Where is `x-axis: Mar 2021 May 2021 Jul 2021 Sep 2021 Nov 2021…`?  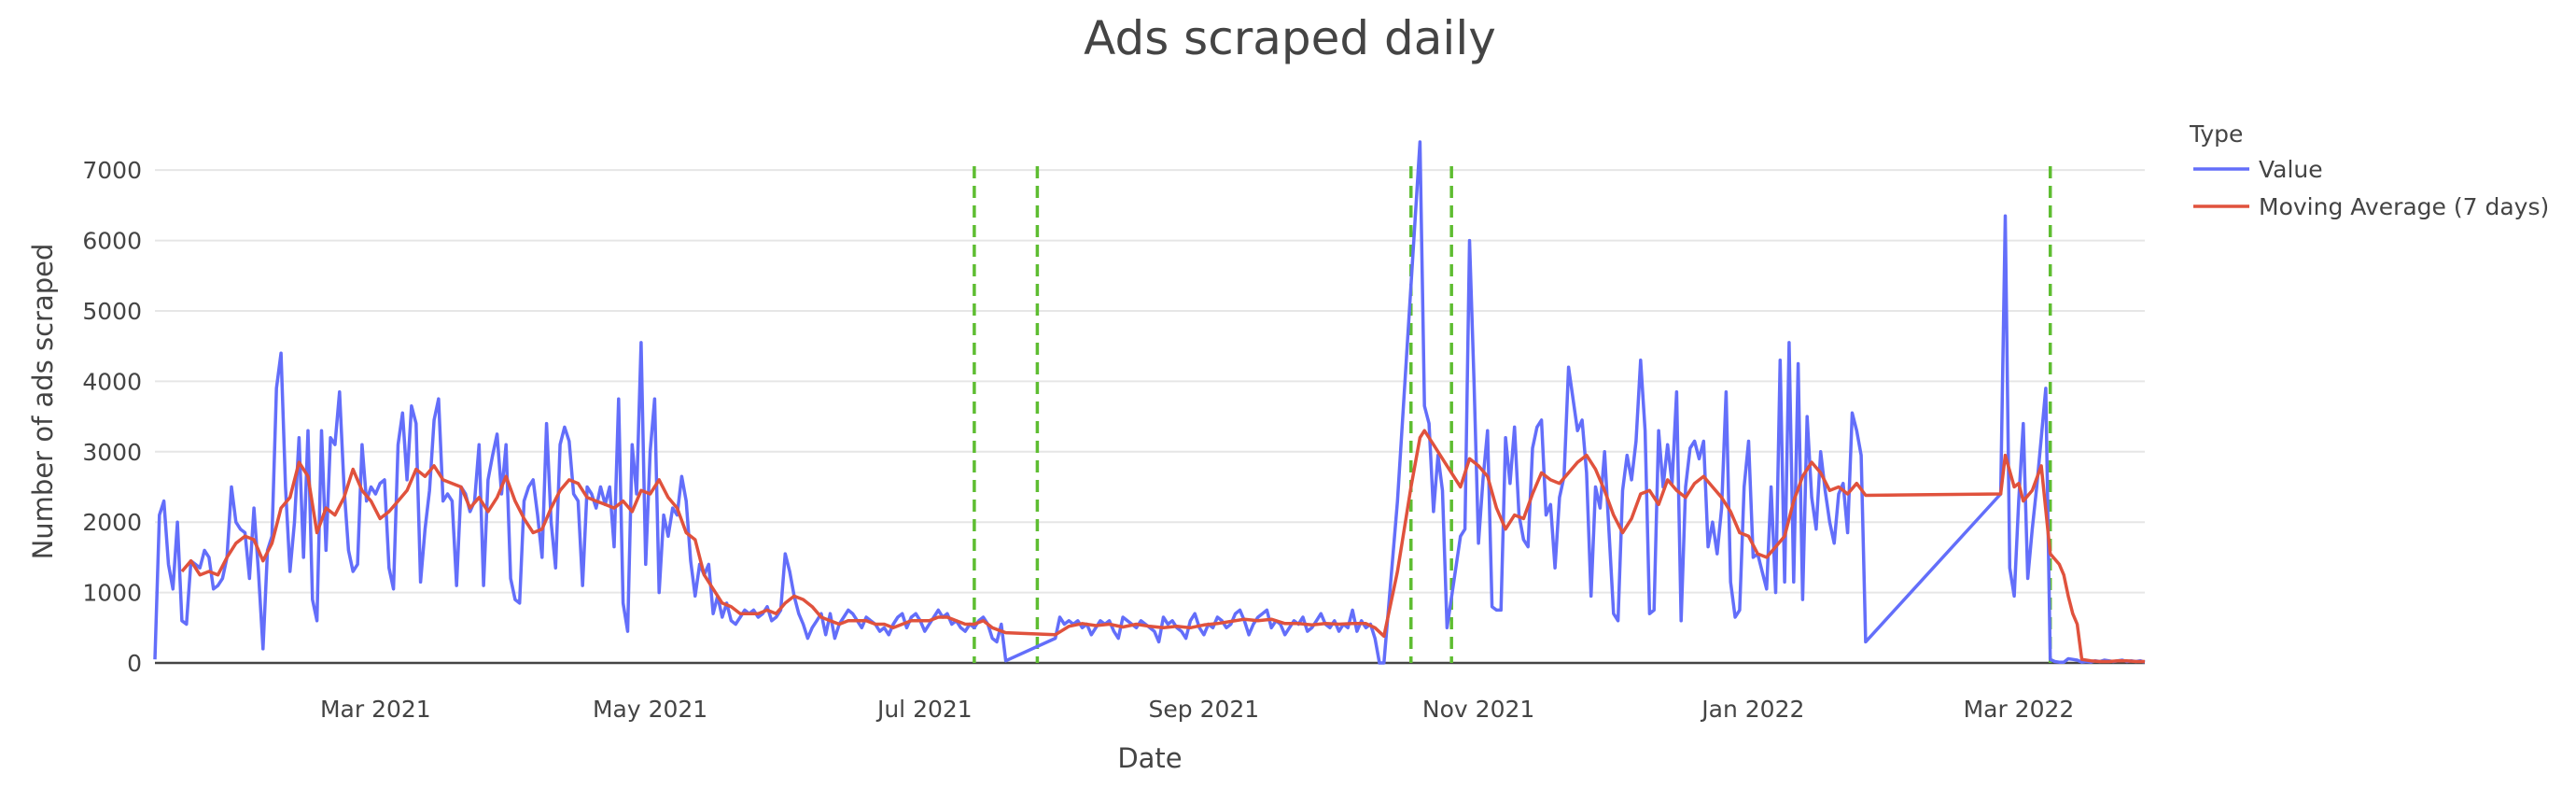
x-axis: Mar 2021 May 2021 Jul 2021 Sep 2021 Nov 2021… is located at coordinates (1197, 709).